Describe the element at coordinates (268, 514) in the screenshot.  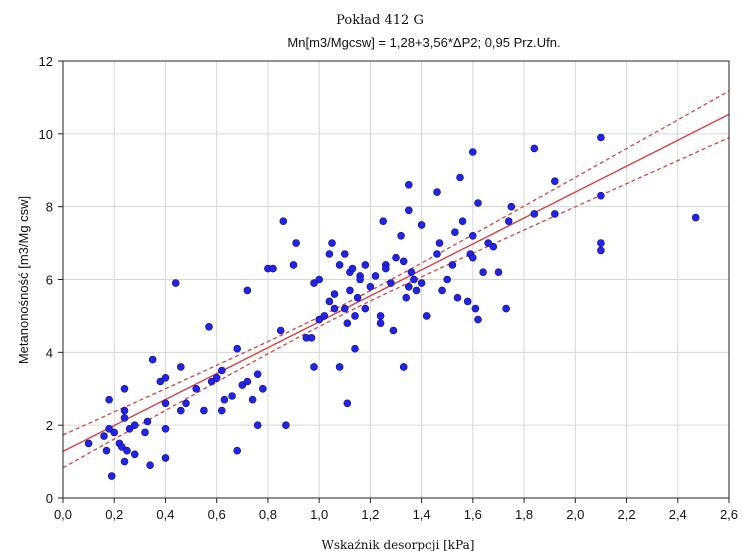
I see `x-tick-label: 0,8` at that location.